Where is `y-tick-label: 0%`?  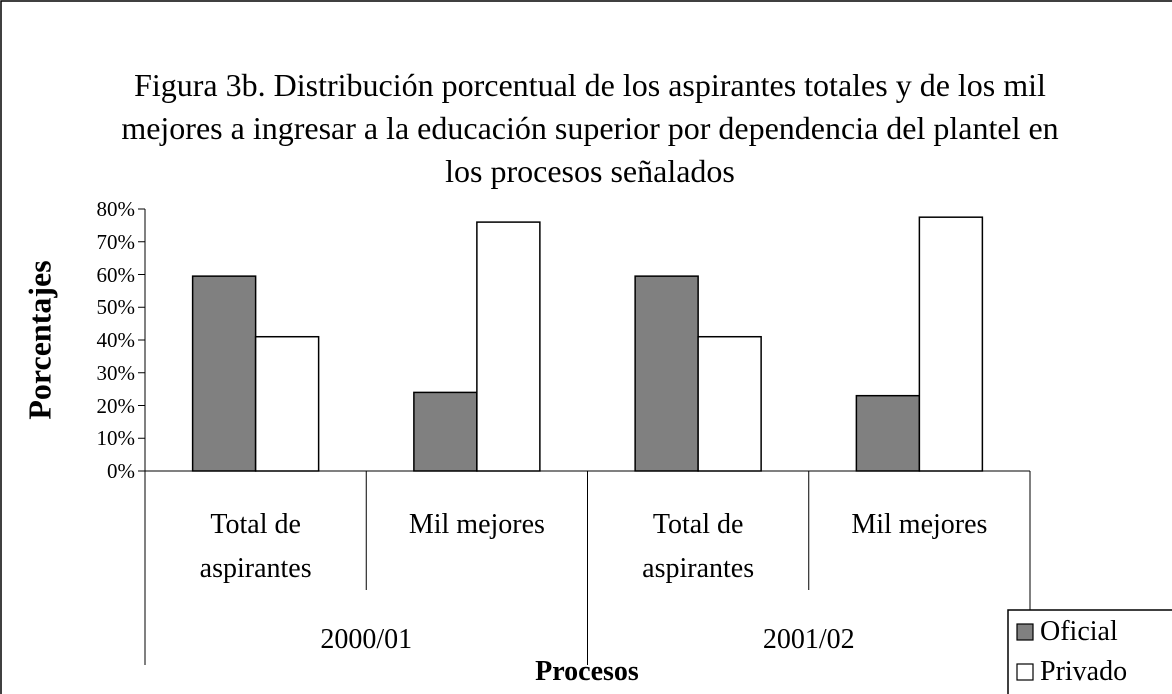 y-tick-label: 0% is located at coordinates (121, 471).